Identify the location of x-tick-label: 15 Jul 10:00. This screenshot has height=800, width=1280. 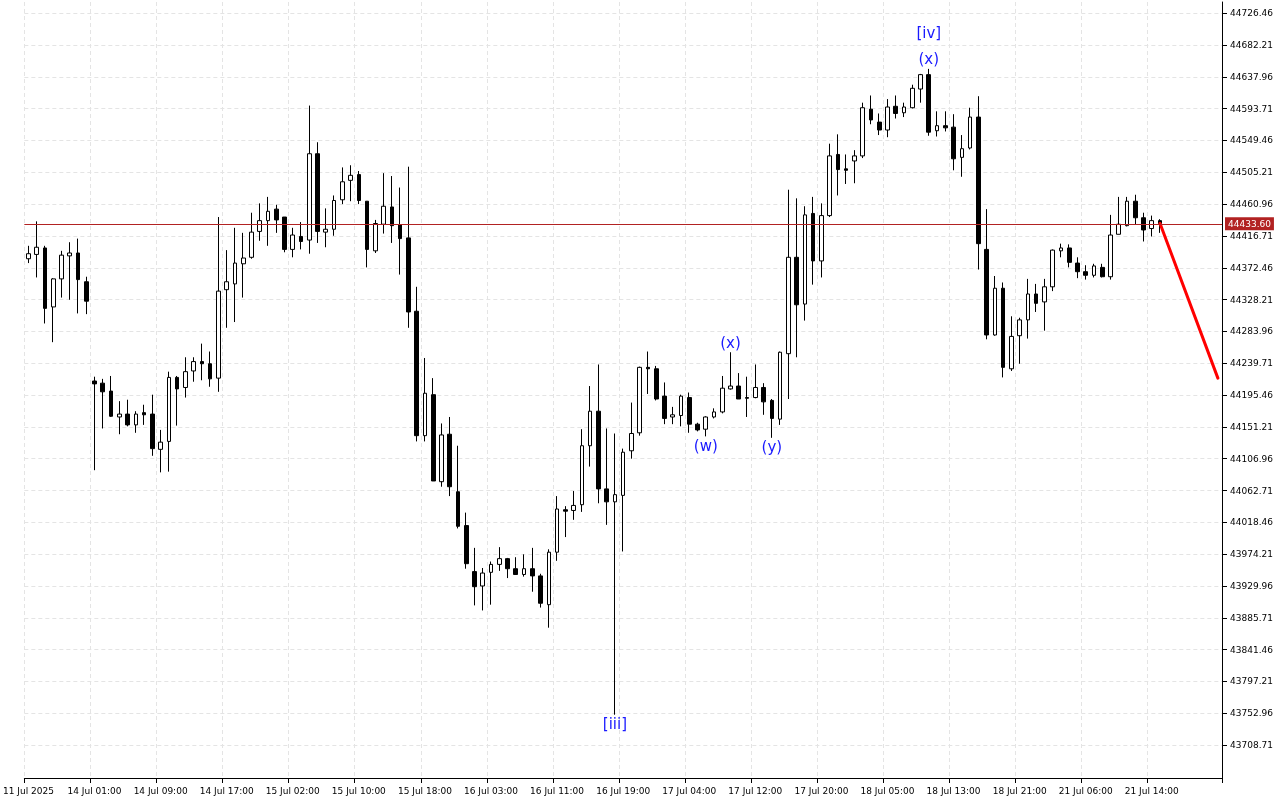
(359, 790).